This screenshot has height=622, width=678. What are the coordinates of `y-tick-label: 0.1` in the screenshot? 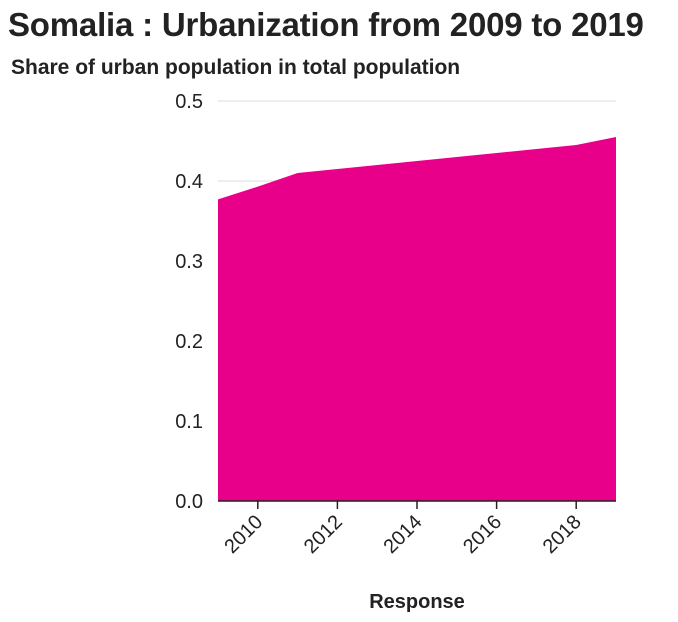 It's located at (189, 422).